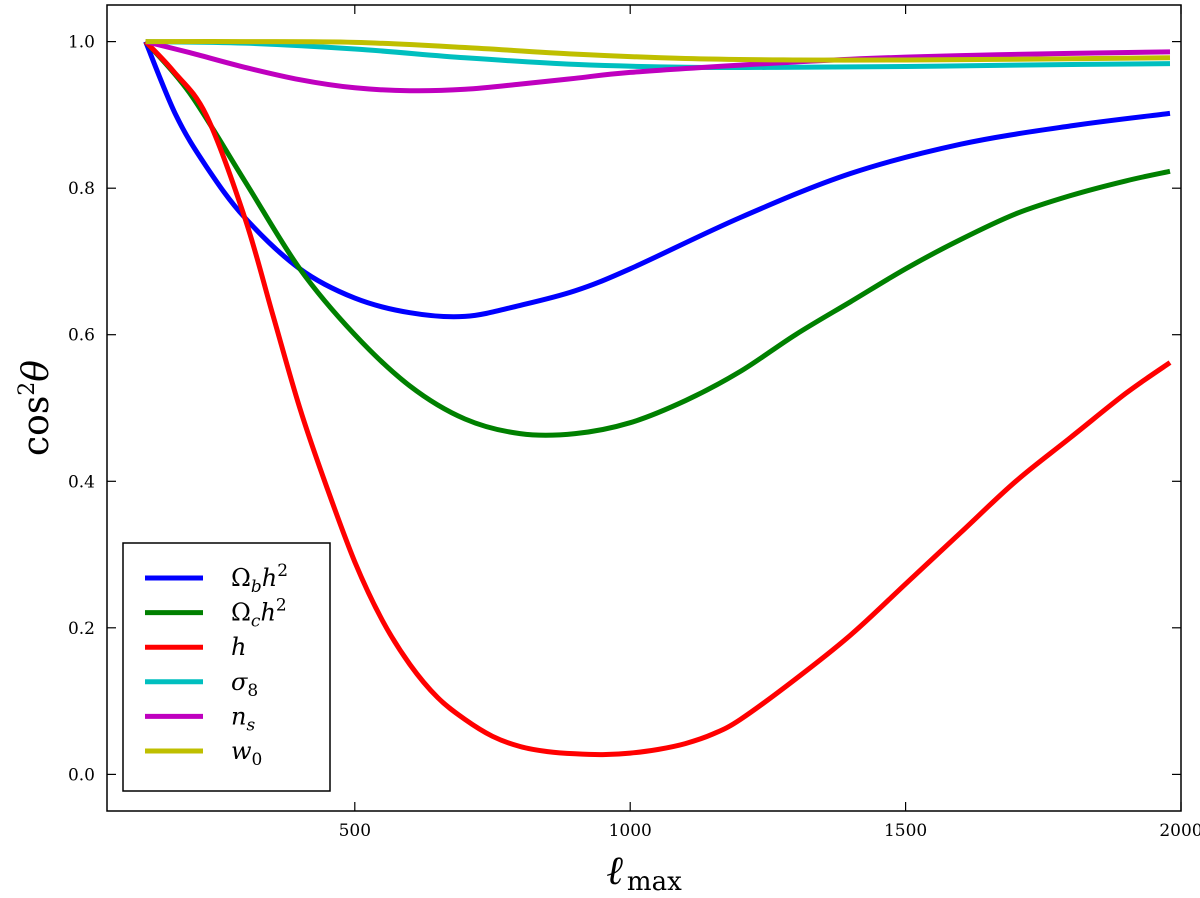 The image size is (1200, 898). What do you see at coordinates (614, 871) in the screenshot?
I see `x-axis-title-ell: ℓ` at bounding box center [614, 871].